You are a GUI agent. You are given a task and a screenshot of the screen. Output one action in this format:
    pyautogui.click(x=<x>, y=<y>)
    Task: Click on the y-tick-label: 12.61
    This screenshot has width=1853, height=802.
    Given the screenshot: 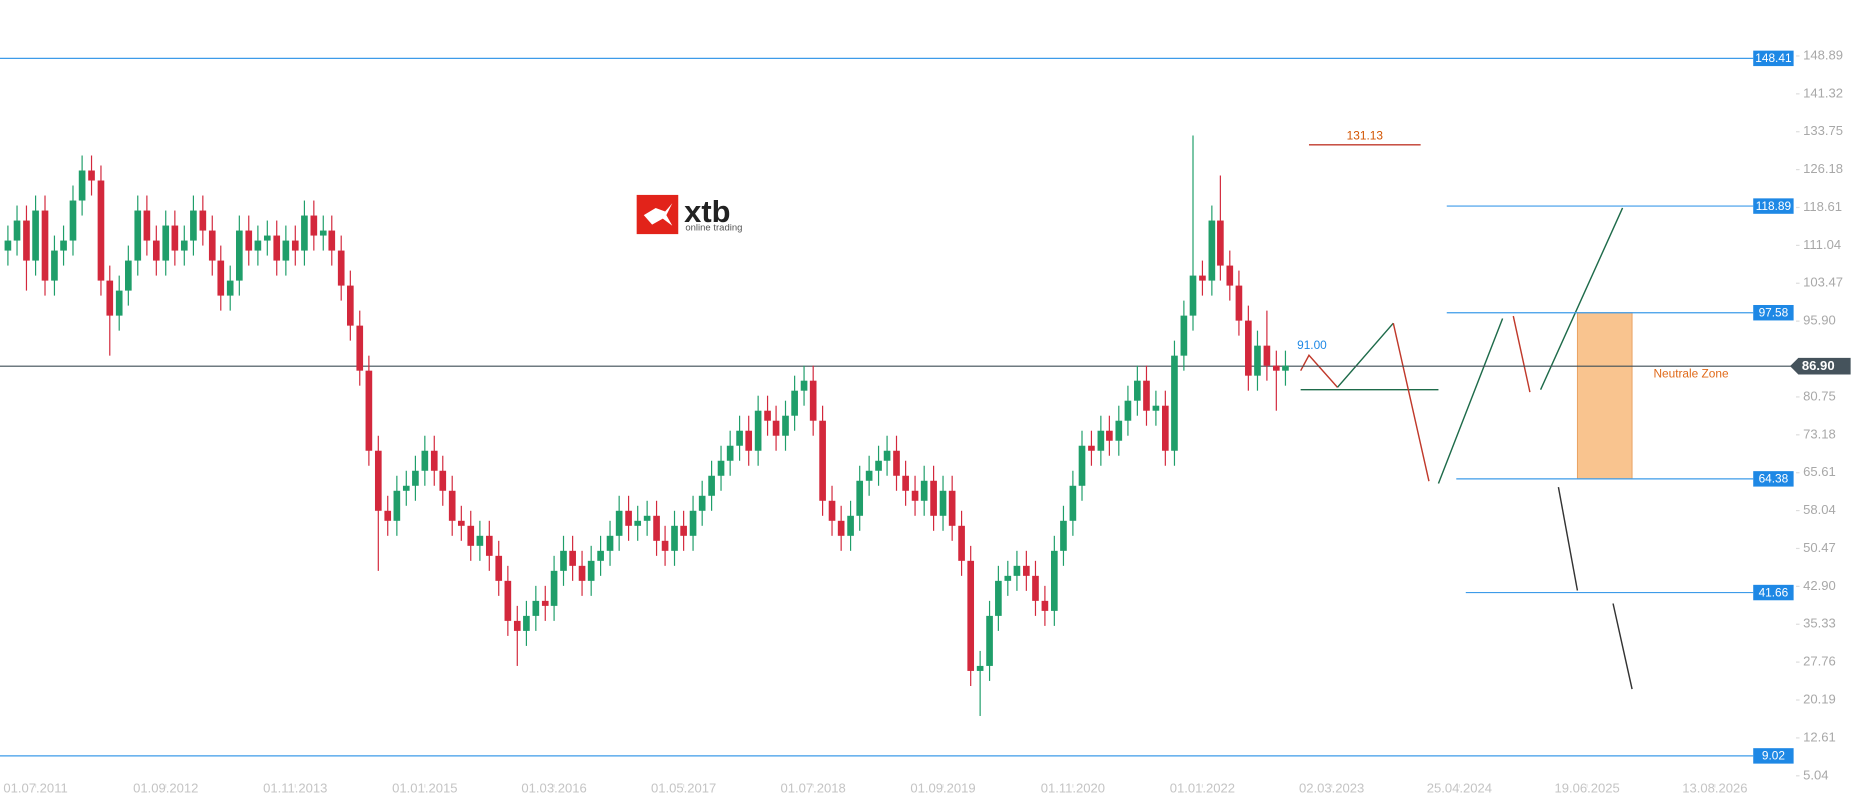 What is the action you would take?
    pyautogui.click(x=1819, y=736)
    